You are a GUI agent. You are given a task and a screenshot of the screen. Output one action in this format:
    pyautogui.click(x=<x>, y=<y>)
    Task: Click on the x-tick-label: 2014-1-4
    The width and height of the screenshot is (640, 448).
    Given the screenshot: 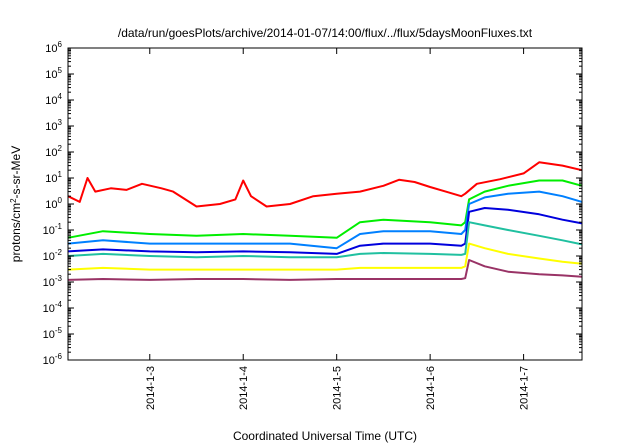 What is the action you would take?
    pyautogui.click(x=244, y=388)
    